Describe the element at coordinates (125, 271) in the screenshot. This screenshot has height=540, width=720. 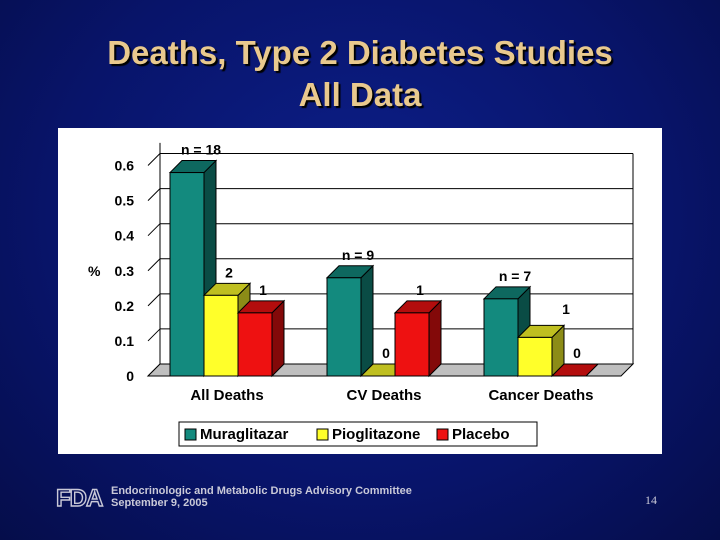
I see `y-tick-label: 0.3` at that location.